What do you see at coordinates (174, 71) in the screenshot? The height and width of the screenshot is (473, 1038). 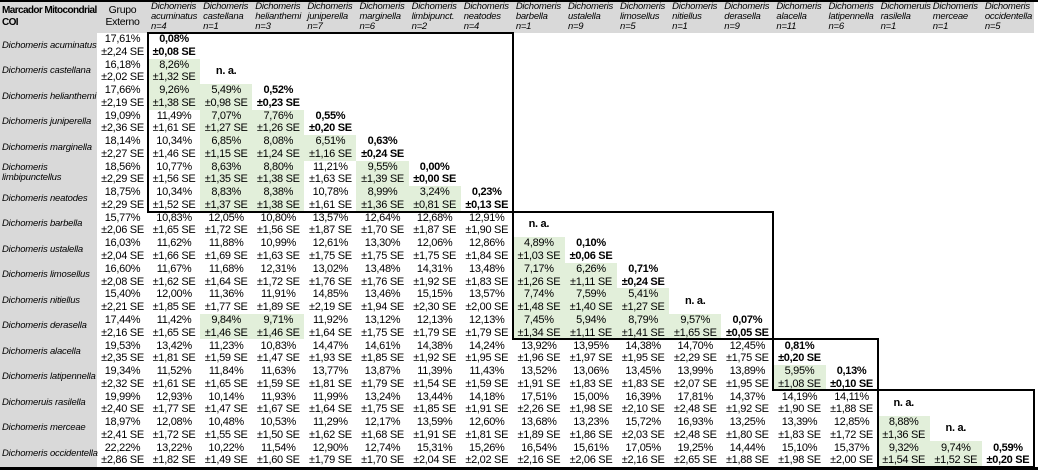 I see `distance-cell: 8,26% ±1,32 SE` at bounding box center [174, 71].